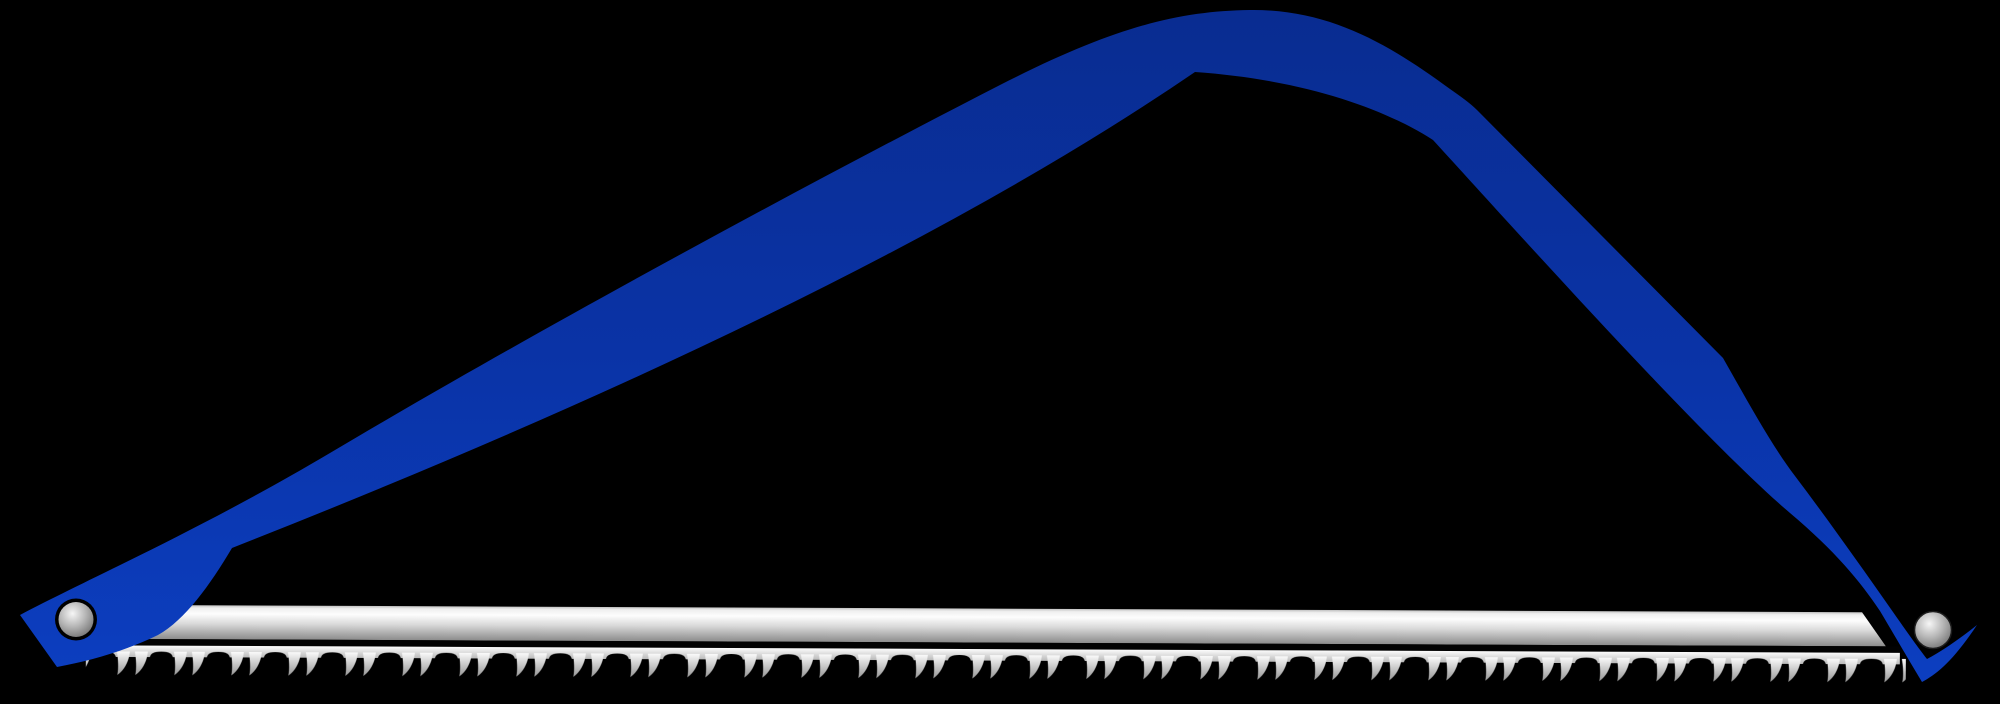 The height and width of the screenshot is (704, 2000). I want to click on saw-blade, so click(995, 647).